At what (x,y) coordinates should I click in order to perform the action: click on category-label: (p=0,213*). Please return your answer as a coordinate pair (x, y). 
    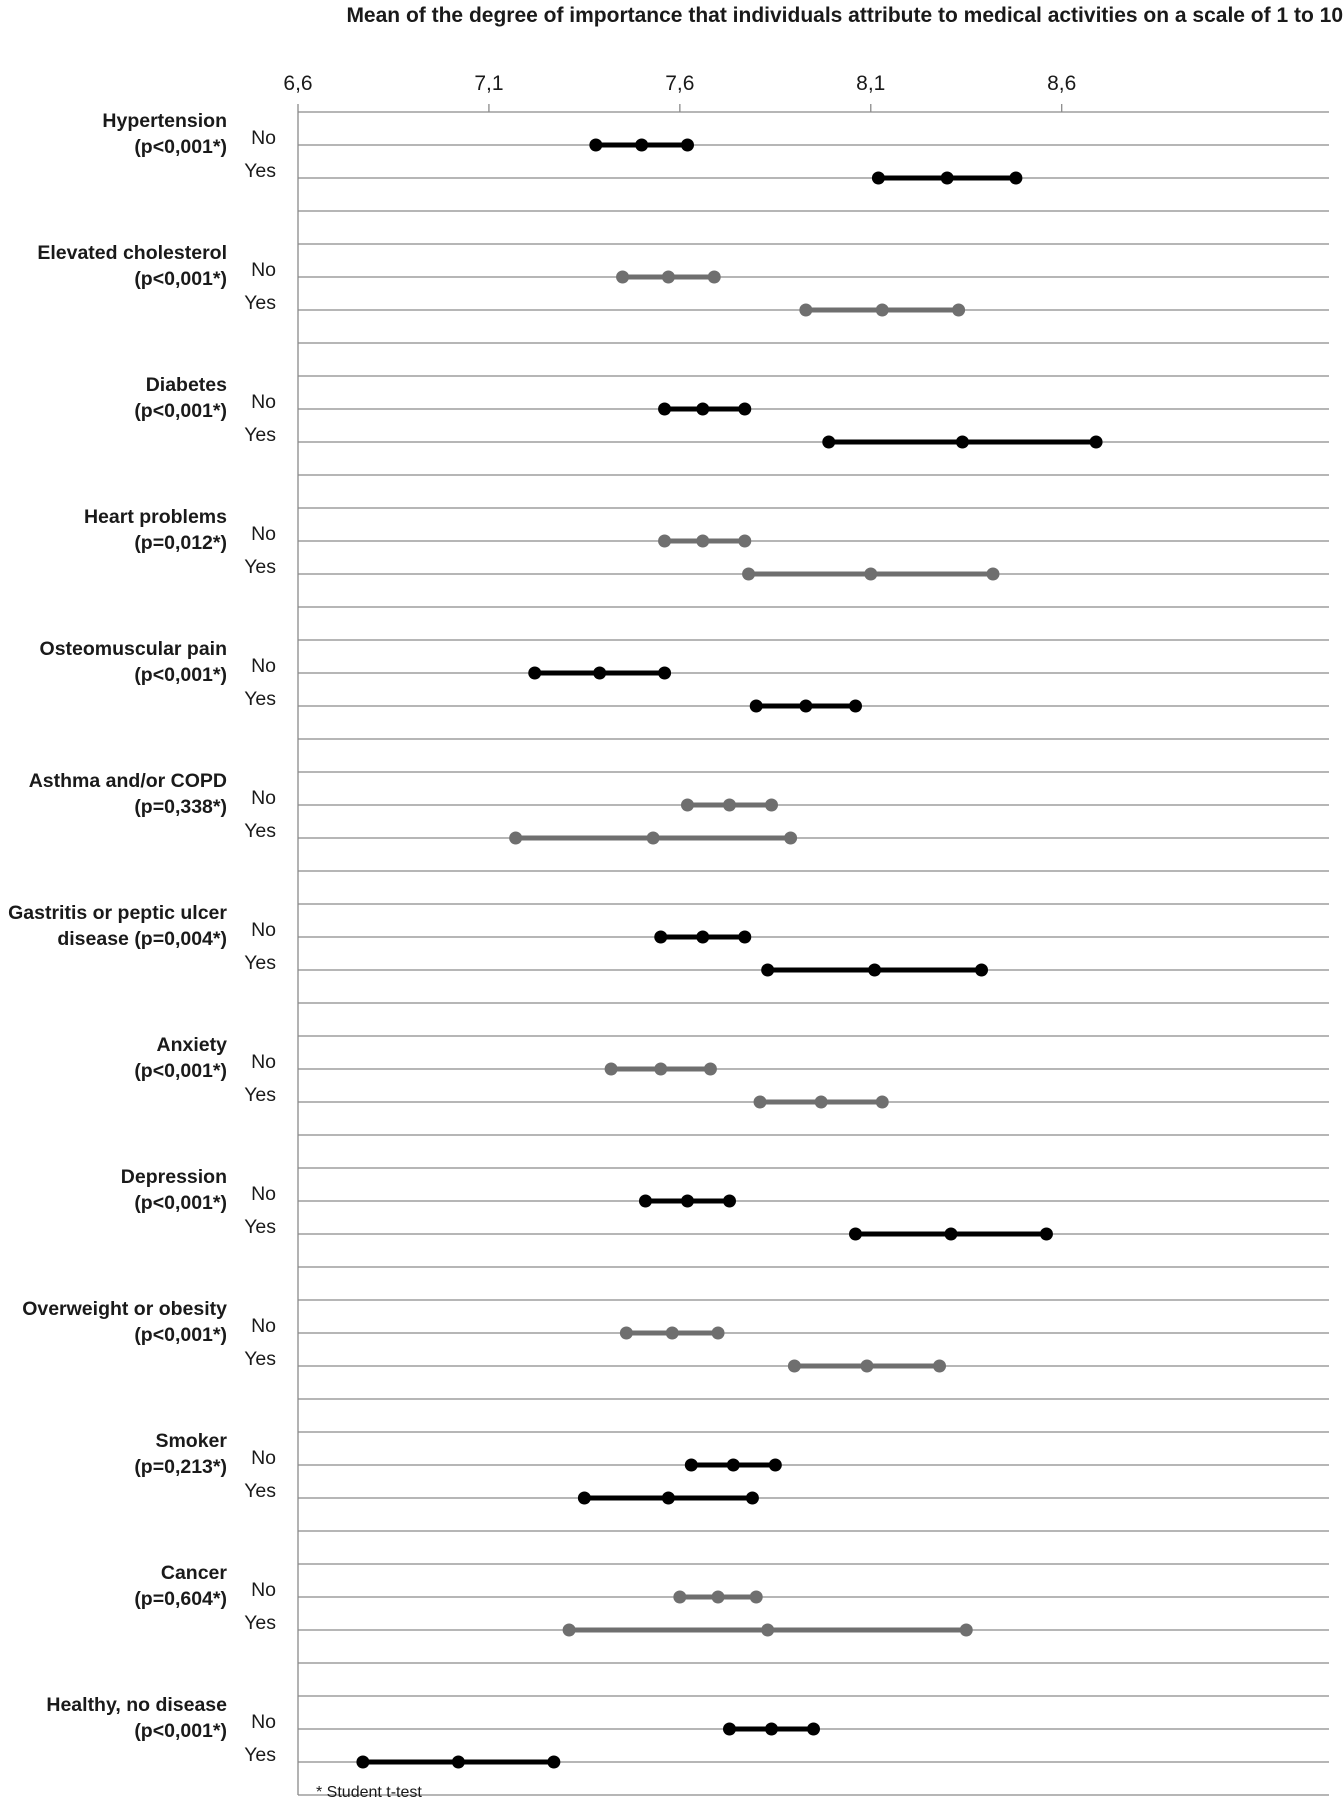
    Looking at the image, I should click on (180, 1467).